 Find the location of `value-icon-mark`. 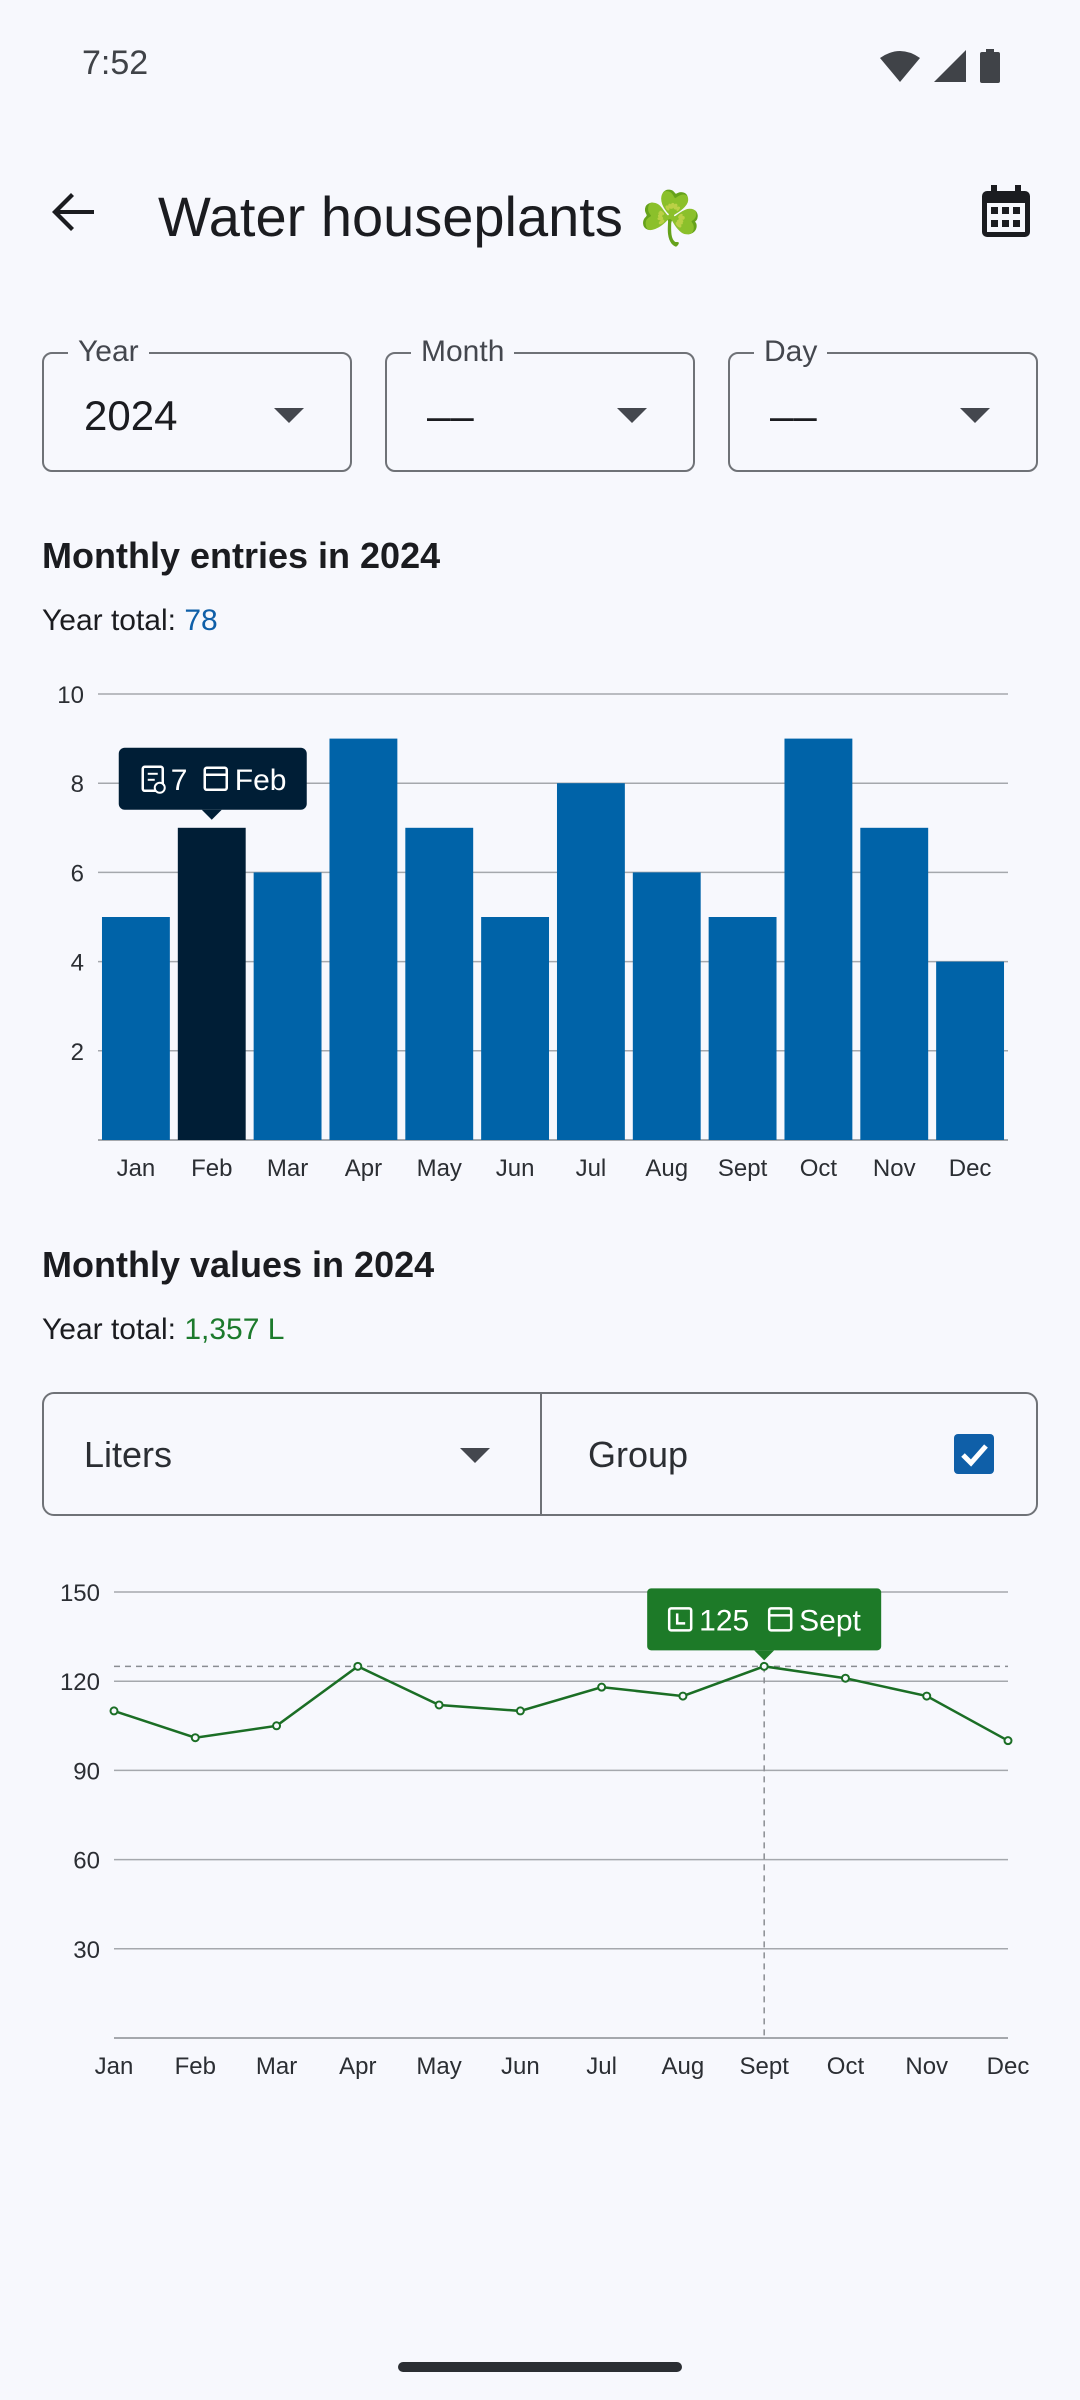

value-icon-mark is located at coordinates (680, 1619).